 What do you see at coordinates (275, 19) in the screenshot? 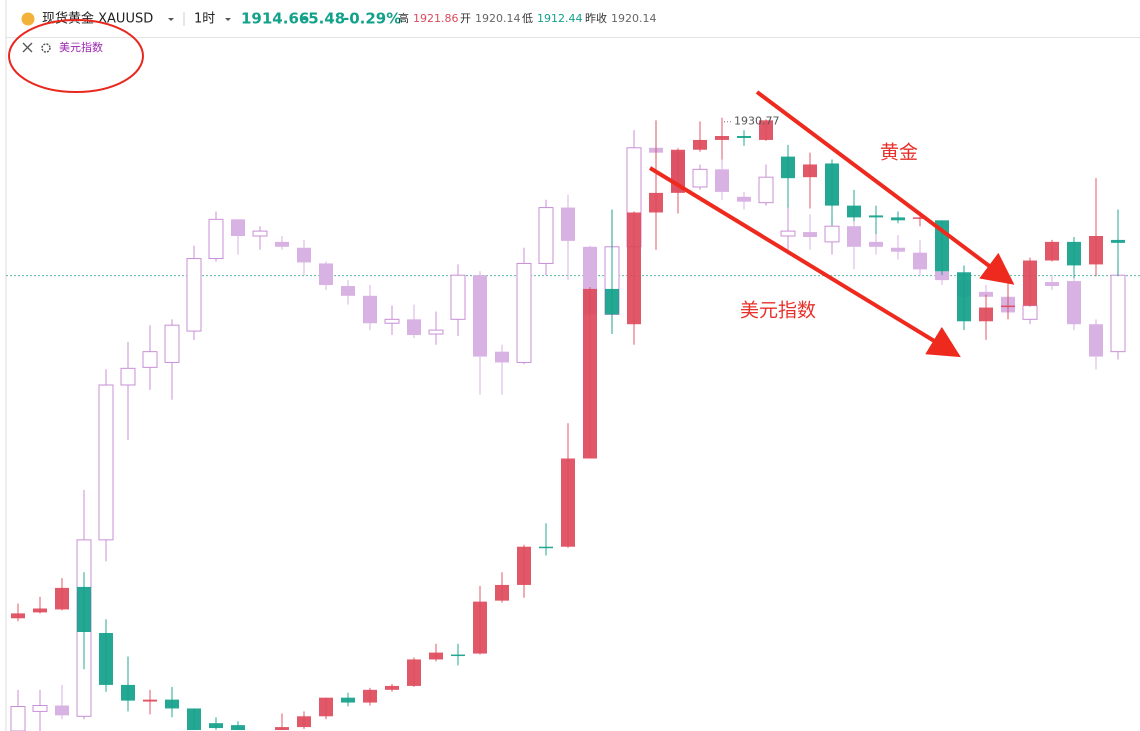
I see `price: 1914.66` at bounding box center [275, 19].